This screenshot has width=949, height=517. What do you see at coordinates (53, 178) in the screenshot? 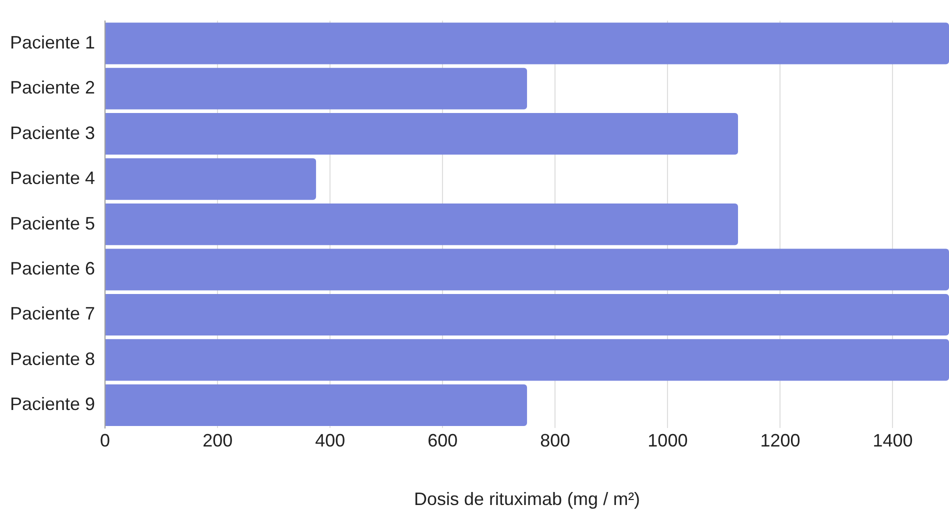
I see `y-tick-label: Paciente 4` at bounding box center [53, 178].